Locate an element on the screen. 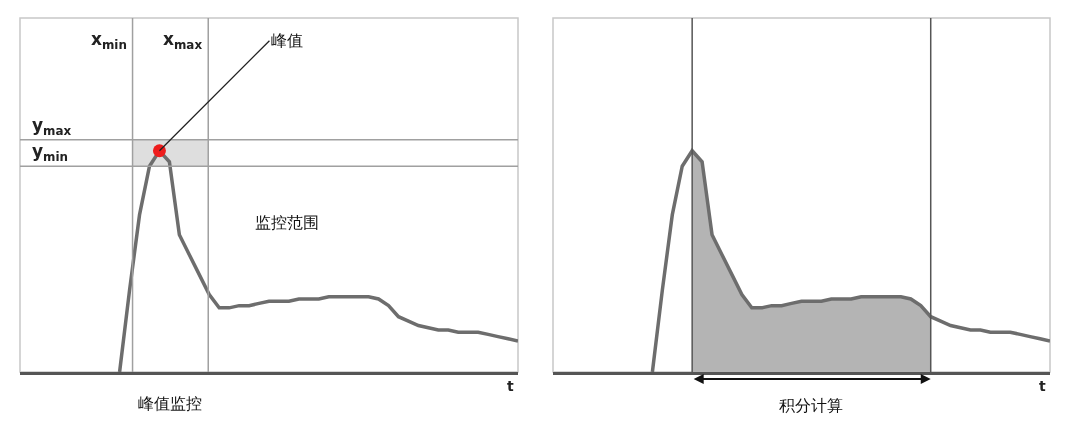 The image size is (1080, 440). ref-line-label: y$_{min}$ is located at coordinates (50, 152).